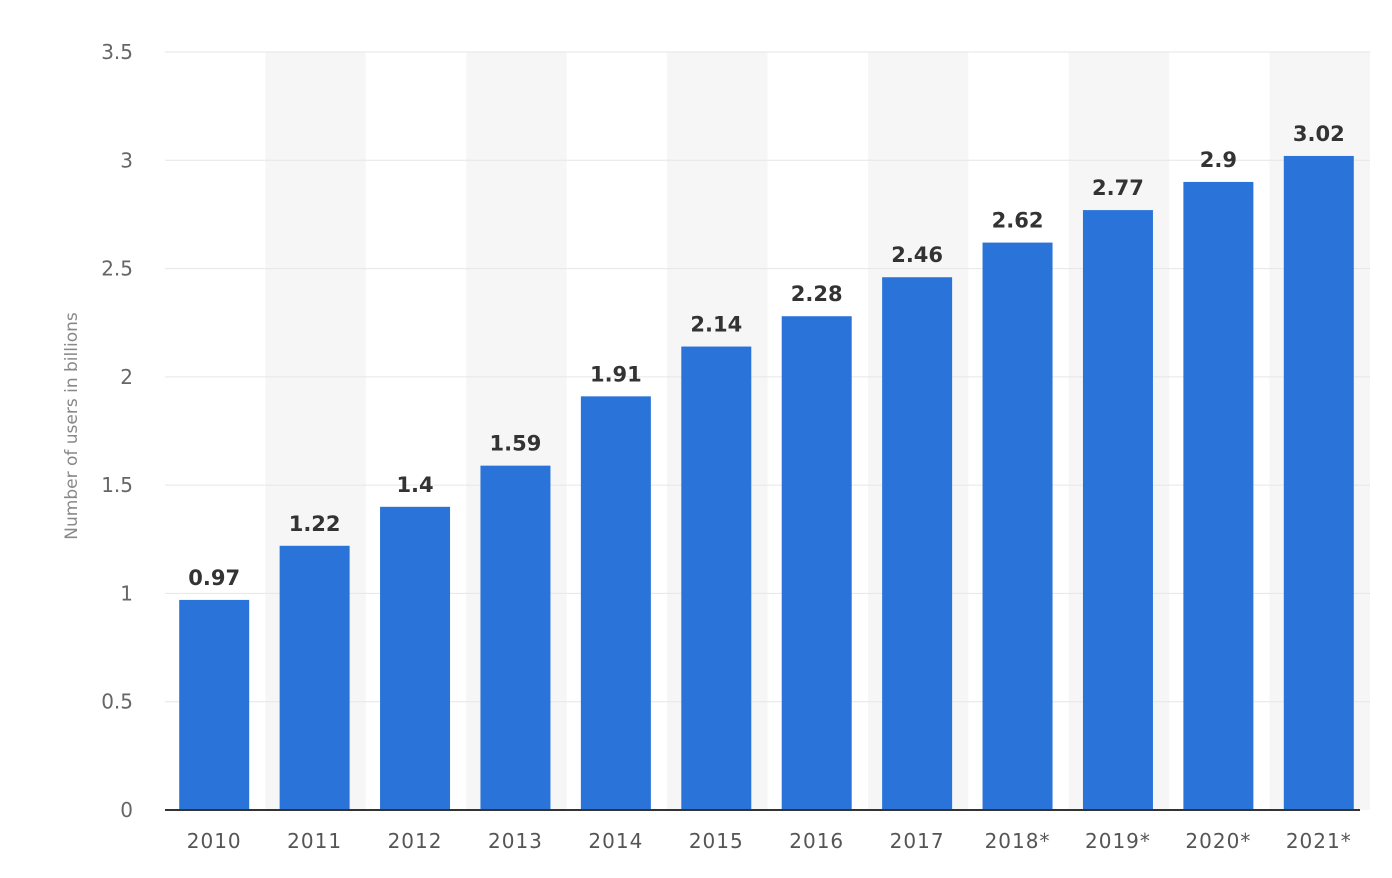 The width and height of the screenshot is (1392, 878). Describe the element at coordinates (1117, 510) in the screenshot. I see `bar-2019*` at that location.